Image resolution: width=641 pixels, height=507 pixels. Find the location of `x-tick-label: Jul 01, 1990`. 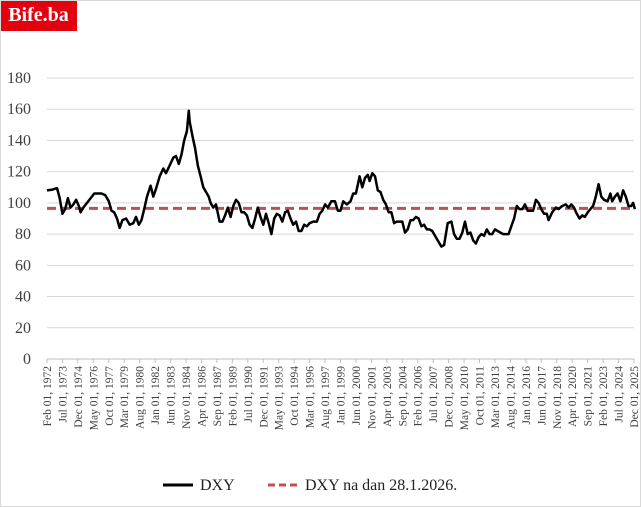

x-tick-label: Jul 01, 1990 is located at coordinates (249, 394).